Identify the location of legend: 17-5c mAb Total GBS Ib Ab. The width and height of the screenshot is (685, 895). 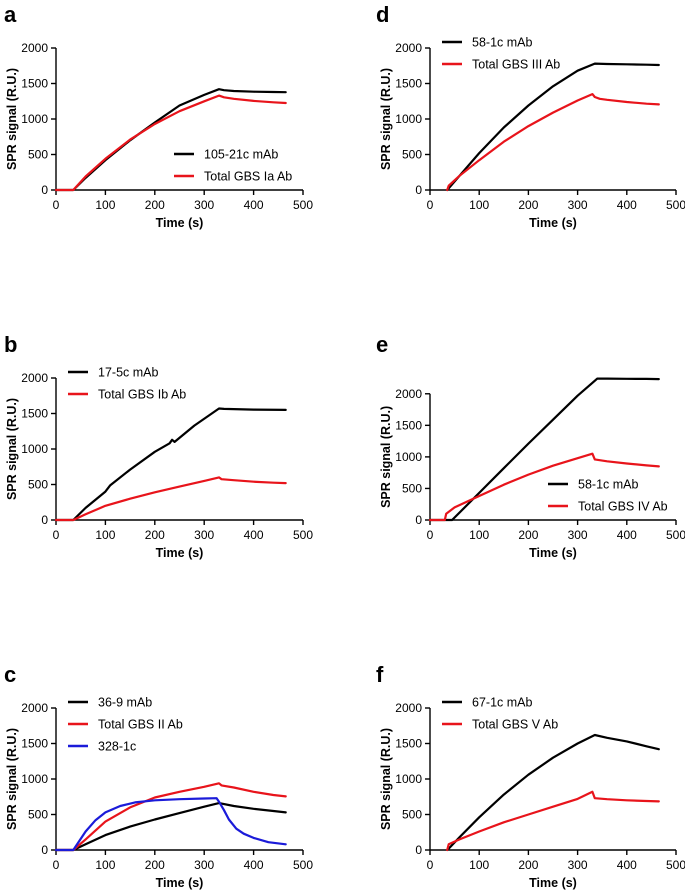
(127, 384).